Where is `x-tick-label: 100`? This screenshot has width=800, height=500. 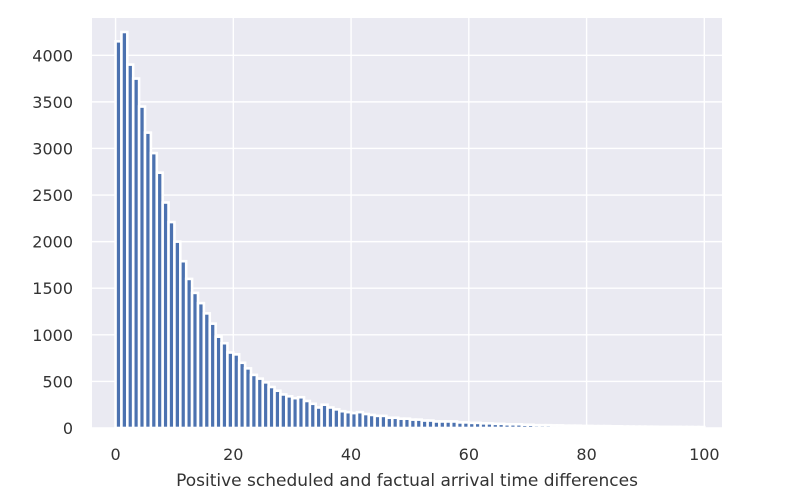 x-tick-label: 100 is located at coordinates (704, 454).